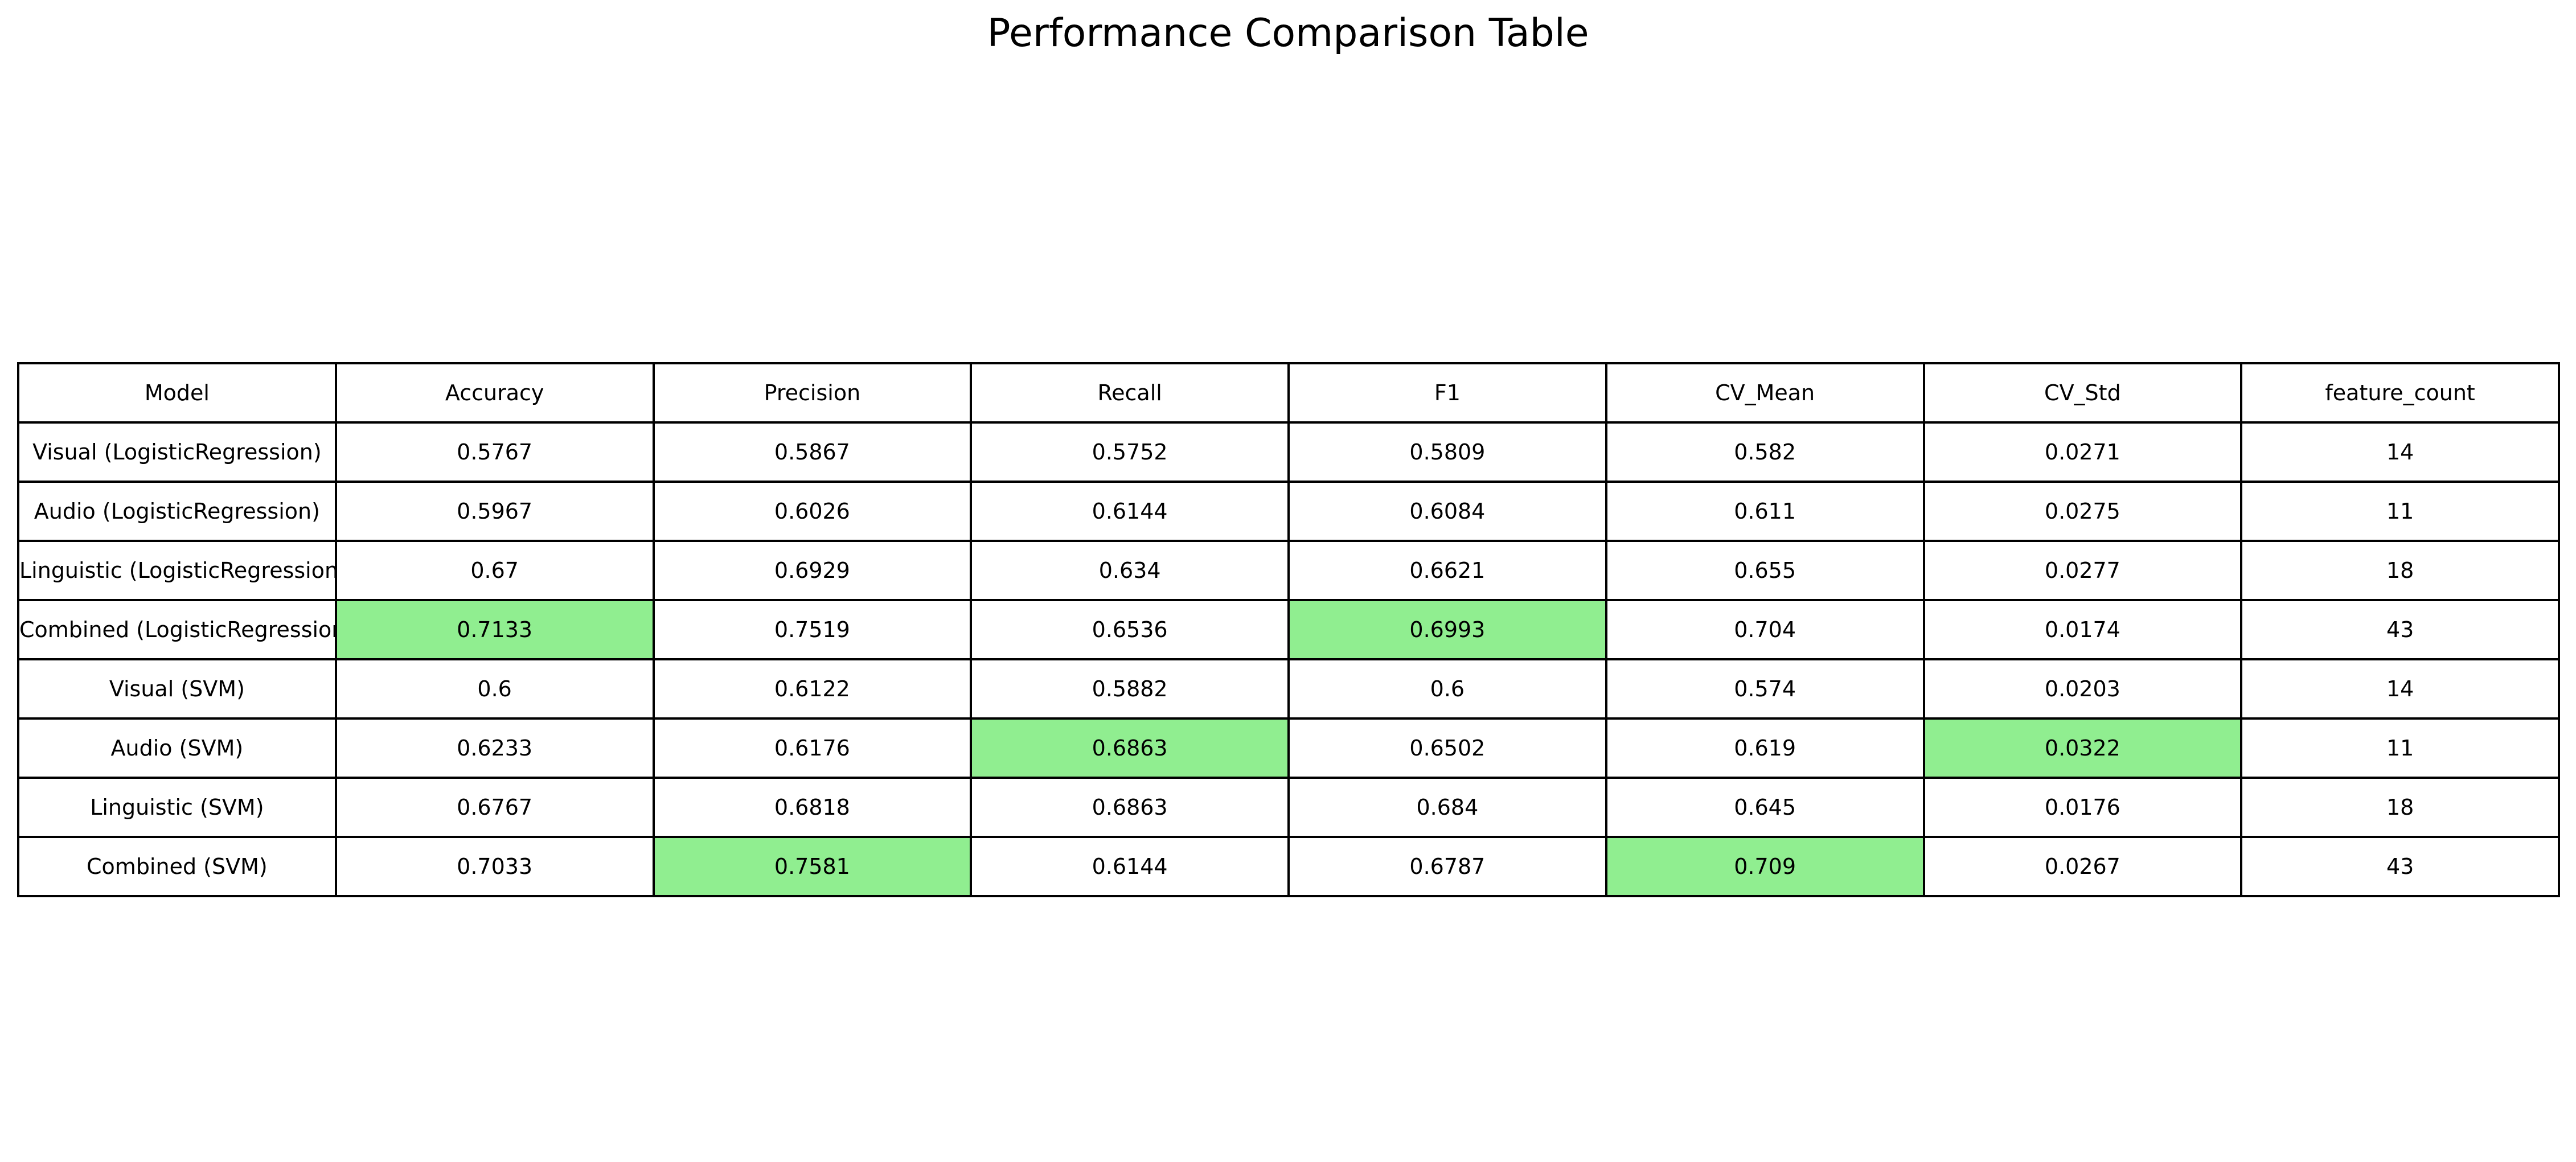 This screenshot has height=1162, width=2576. What do you see at coordinates (1447, 393) in the screenshot?
I see `column-header: F1` at bounding box center [1447, 393].